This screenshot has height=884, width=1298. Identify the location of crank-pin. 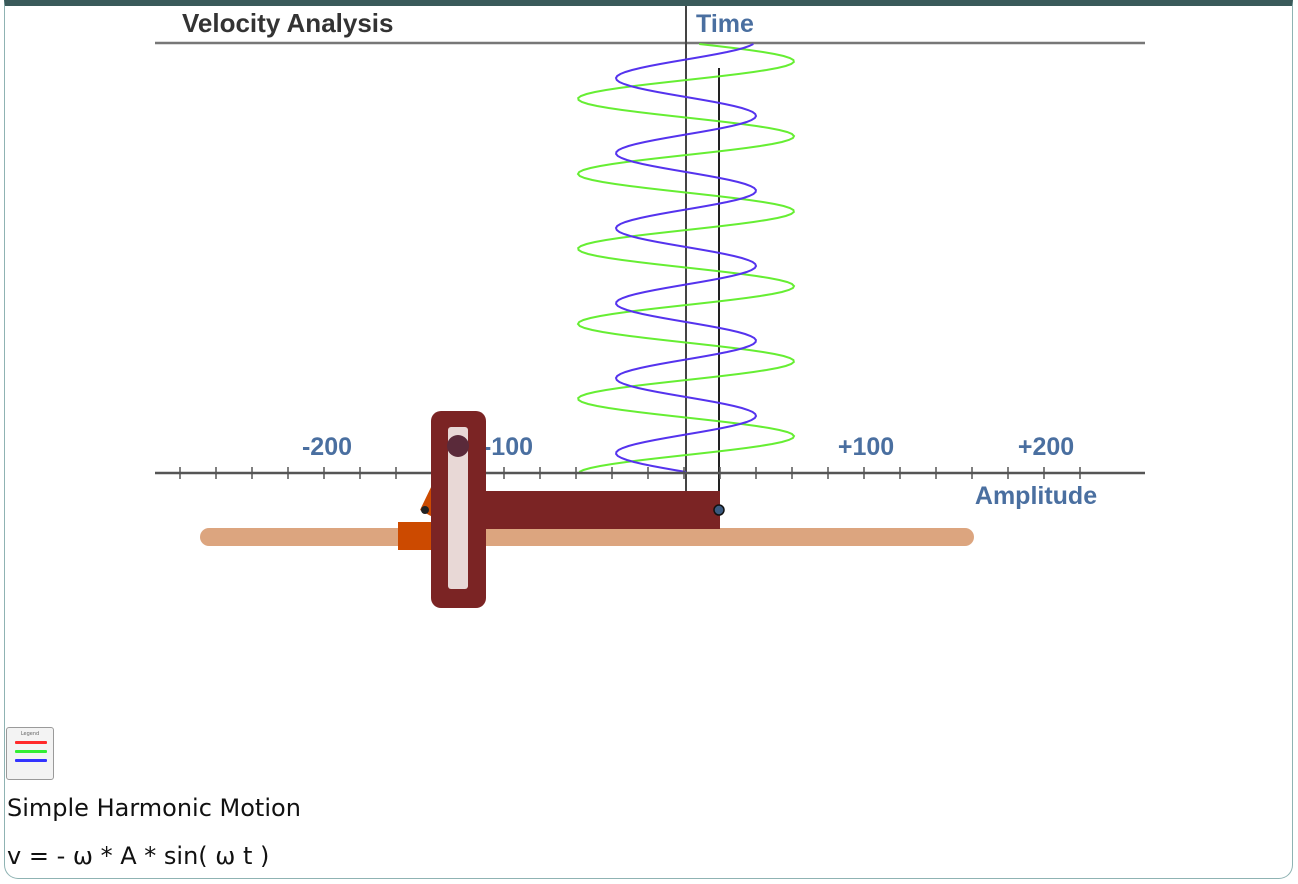
(458, 446).